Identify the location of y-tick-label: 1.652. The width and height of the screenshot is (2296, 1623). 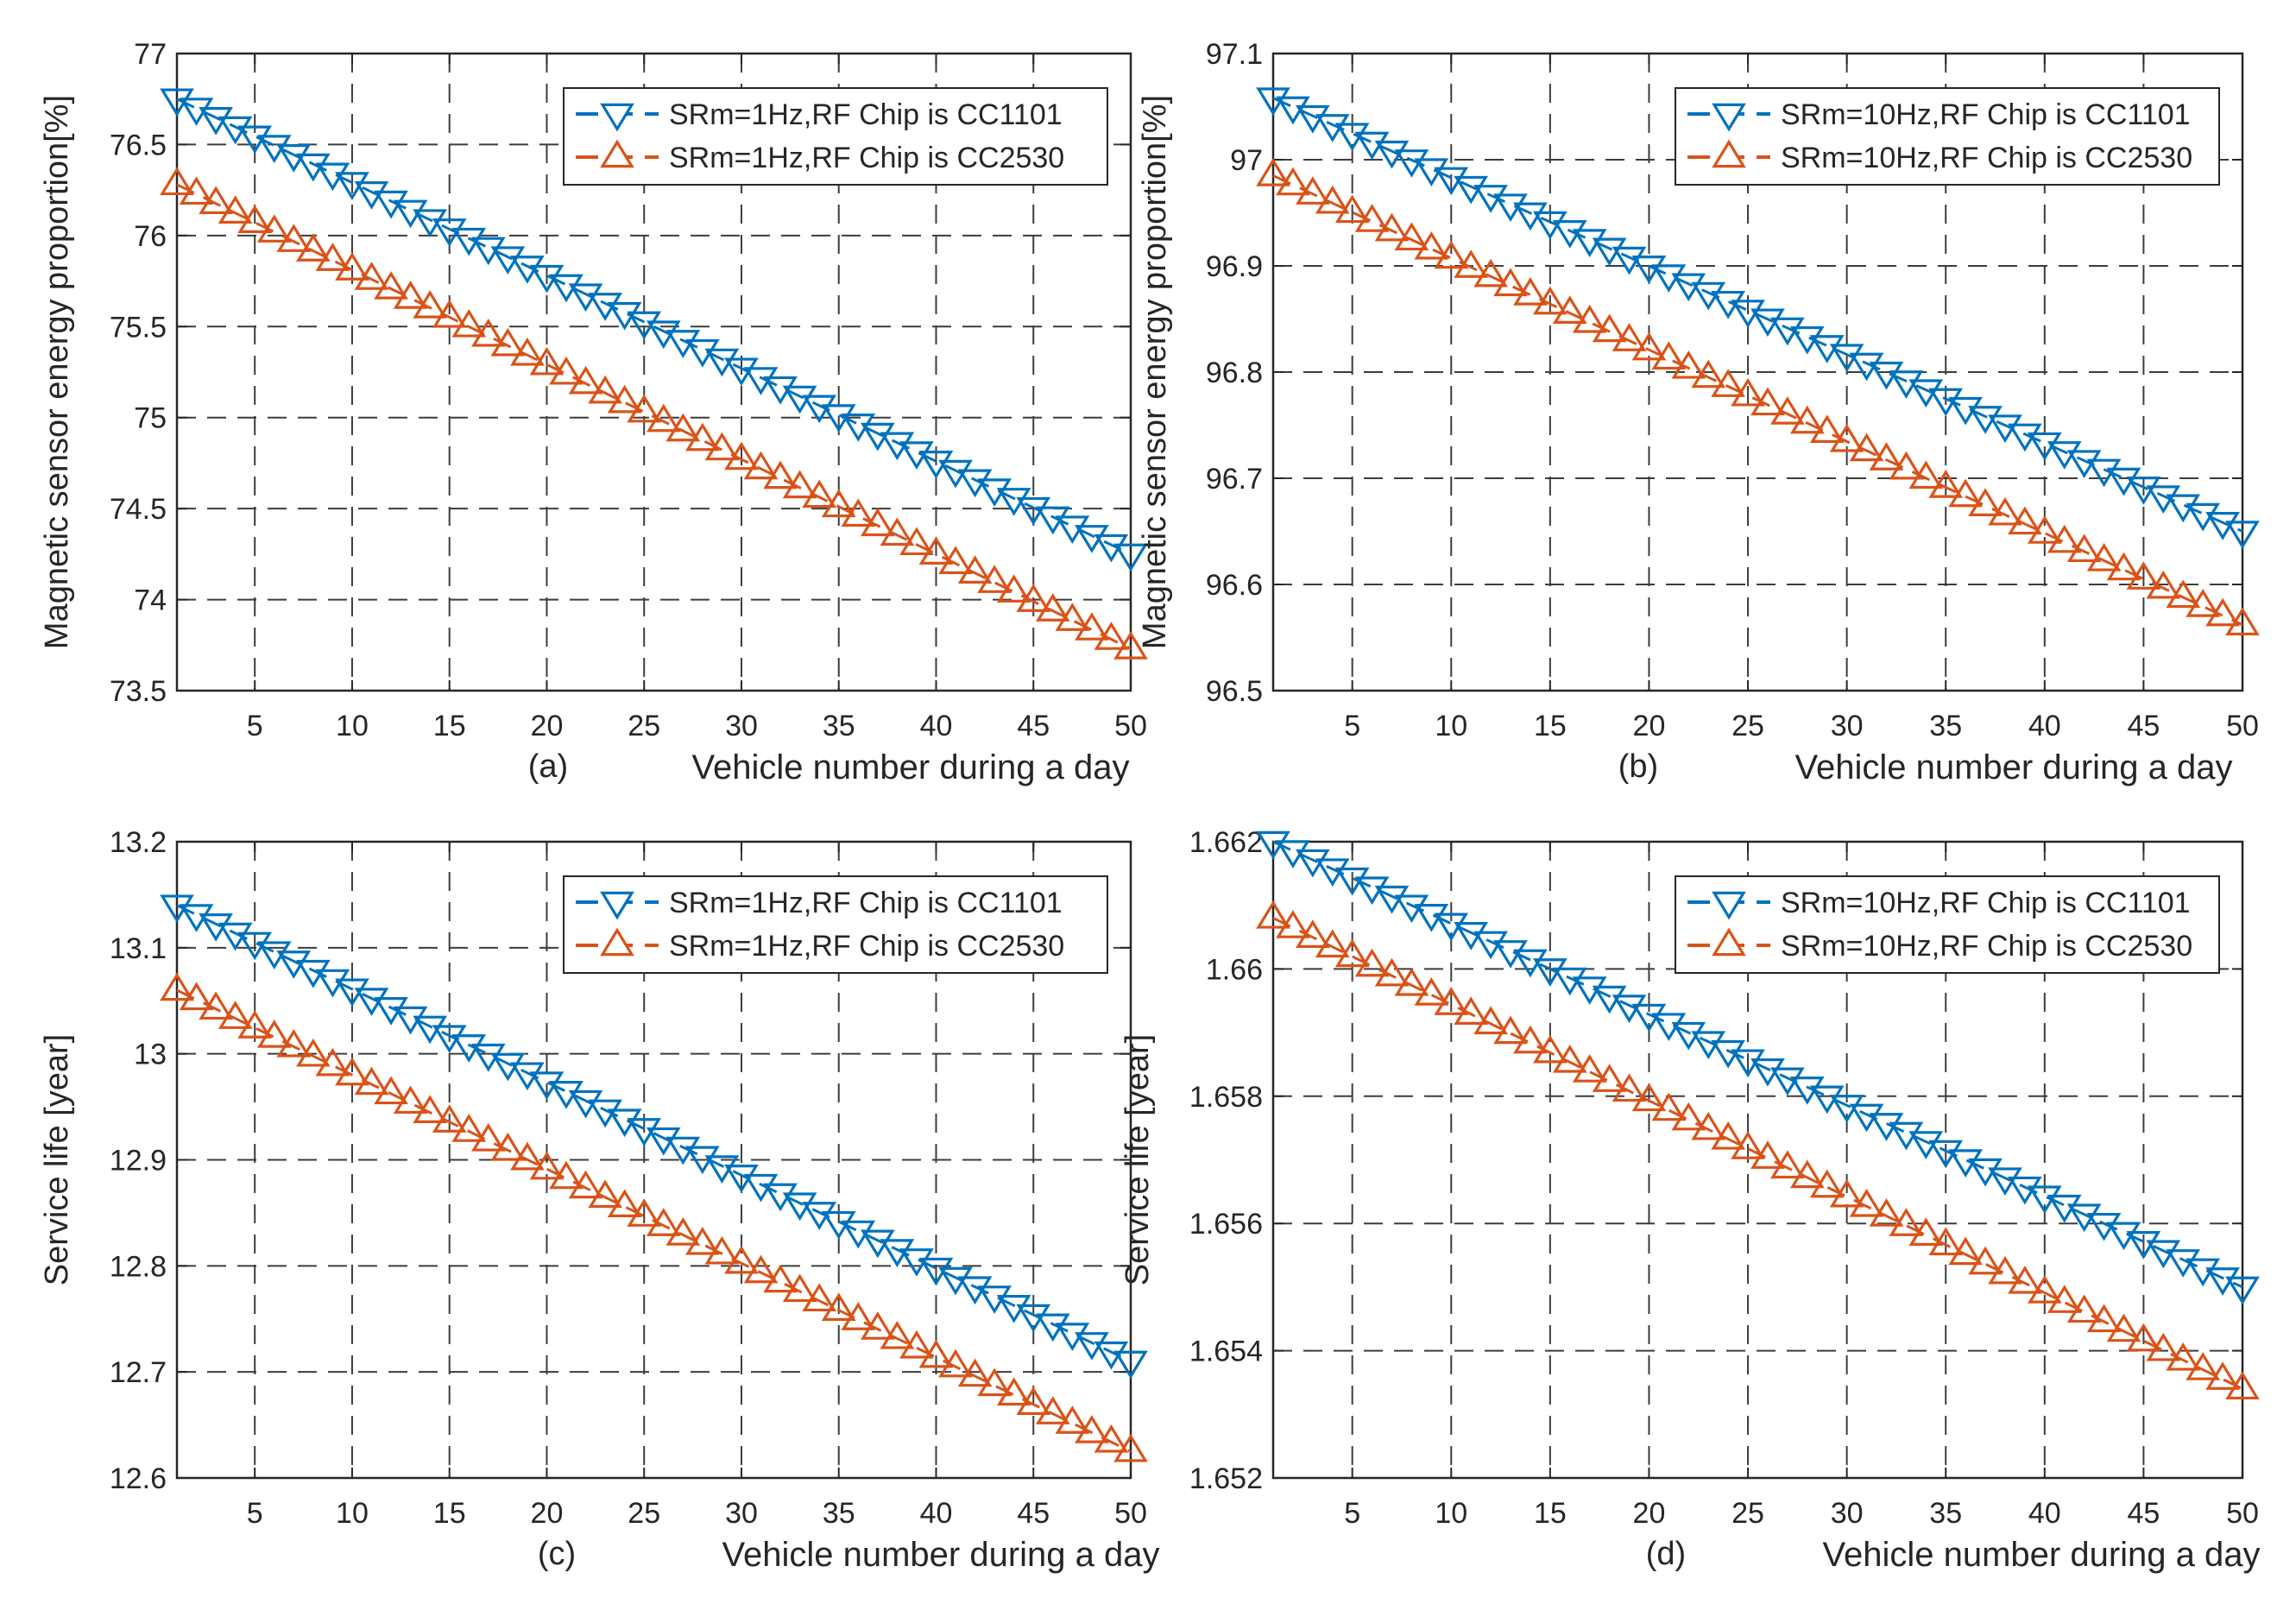
(1226, 1478).